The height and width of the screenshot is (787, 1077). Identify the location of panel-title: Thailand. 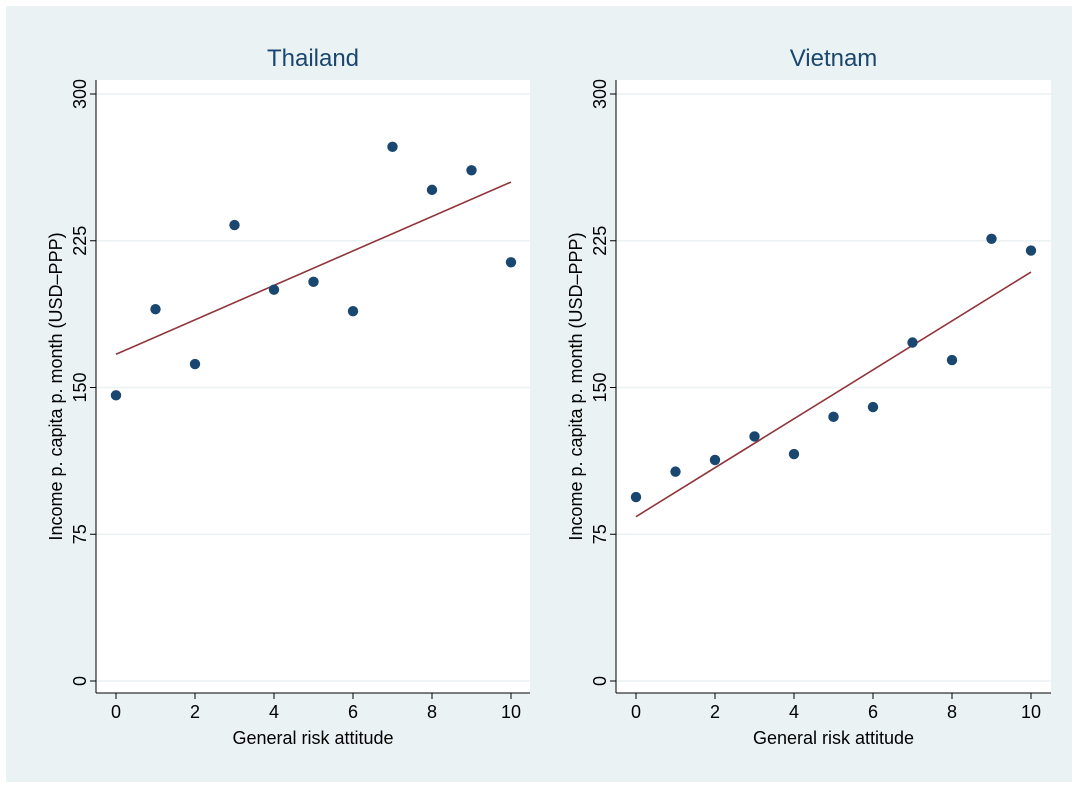
(313, 58).